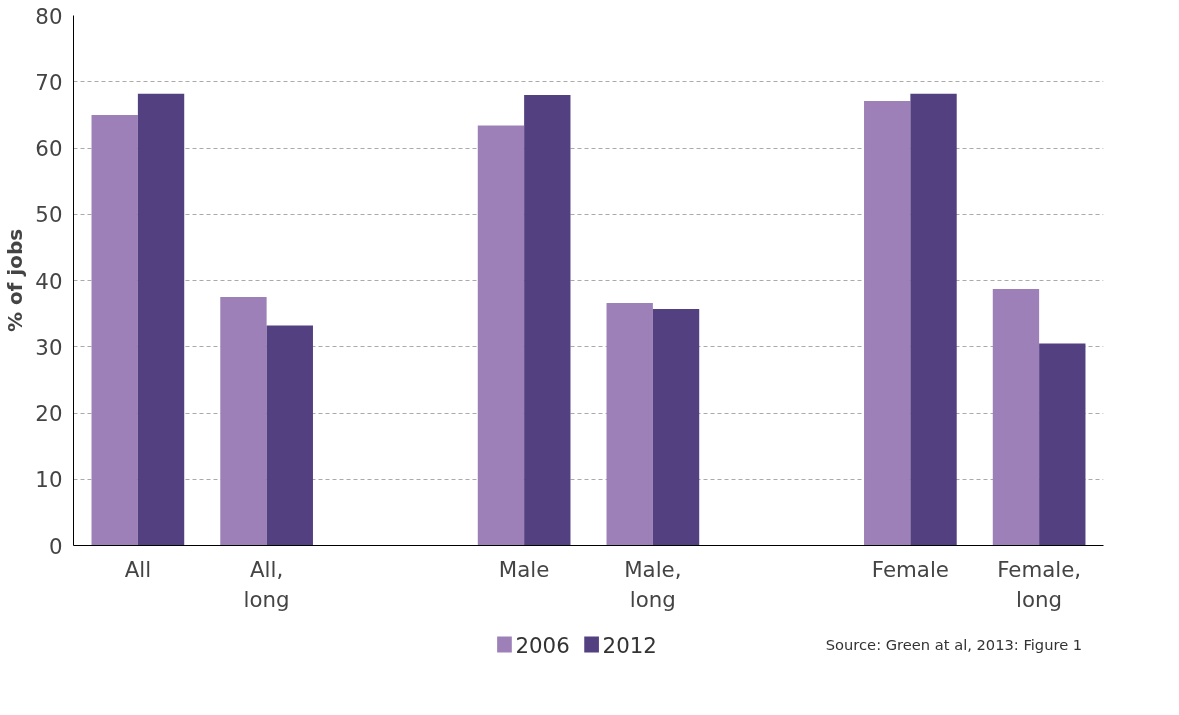 The height and width of the screenshot is (715, 1179). What do you see at coordinates (55, 546) in the screenshot?
I see `y-tick-label: 0` at bounding box center [55, 546].